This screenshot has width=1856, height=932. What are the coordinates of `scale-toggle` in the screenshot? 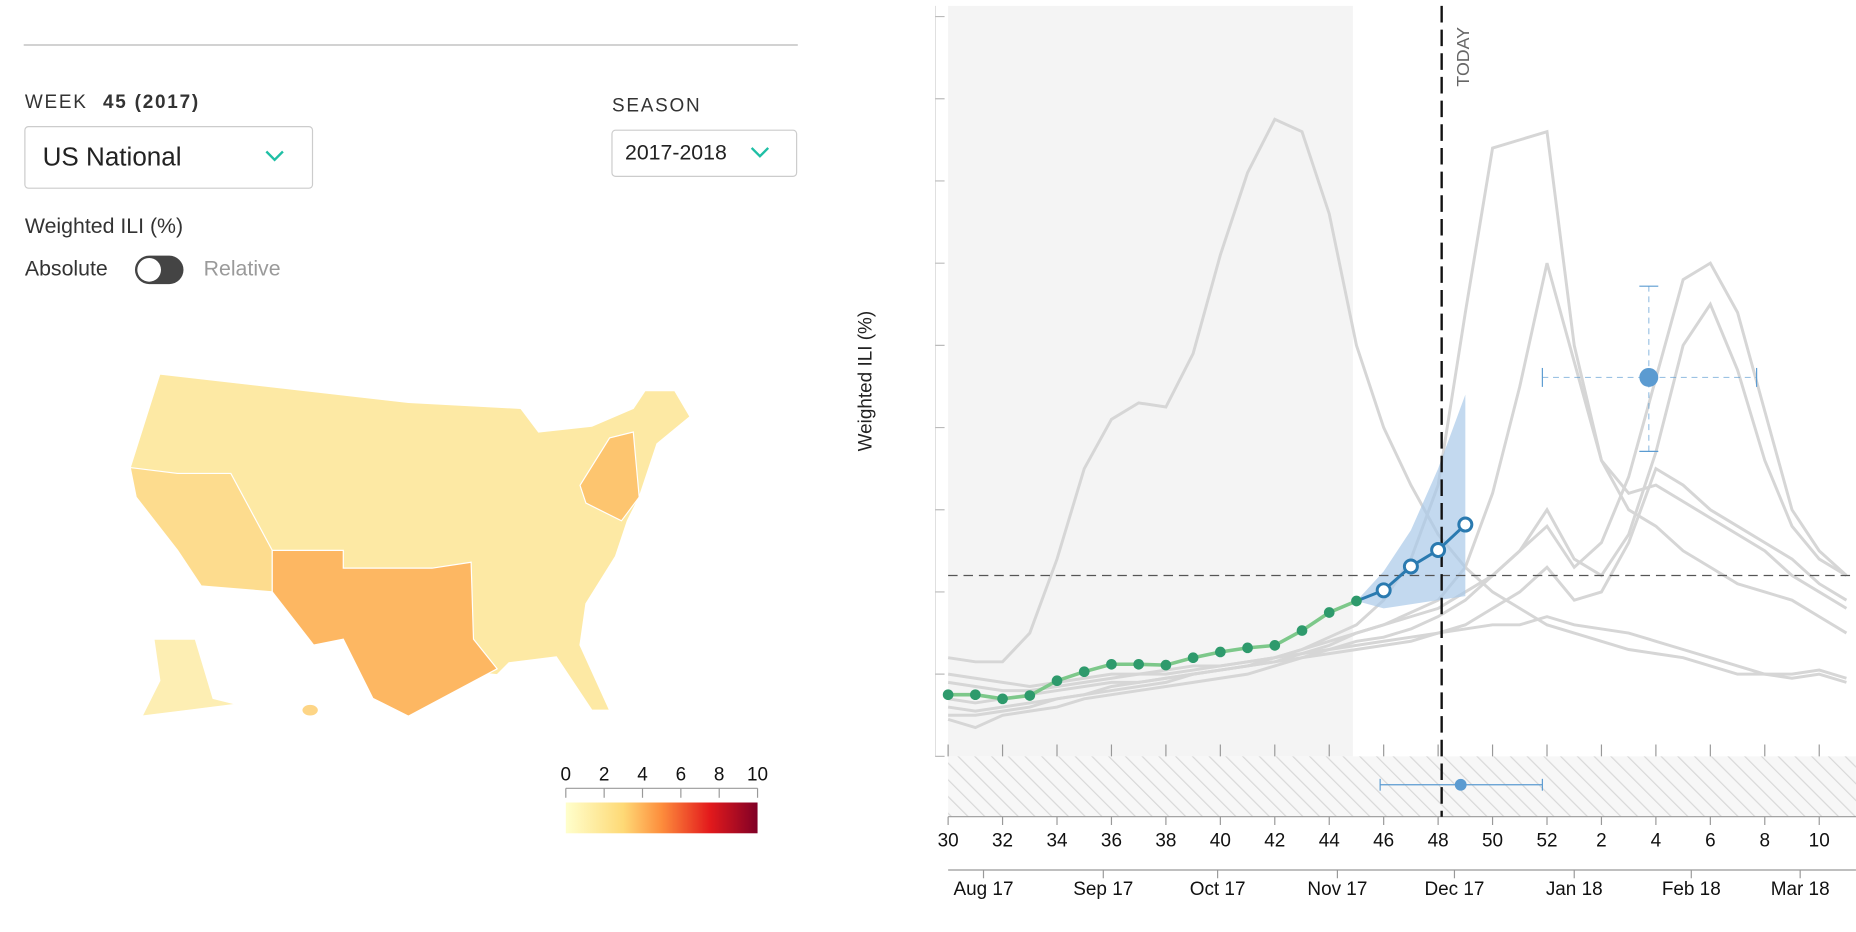 It's located at (159, 270).